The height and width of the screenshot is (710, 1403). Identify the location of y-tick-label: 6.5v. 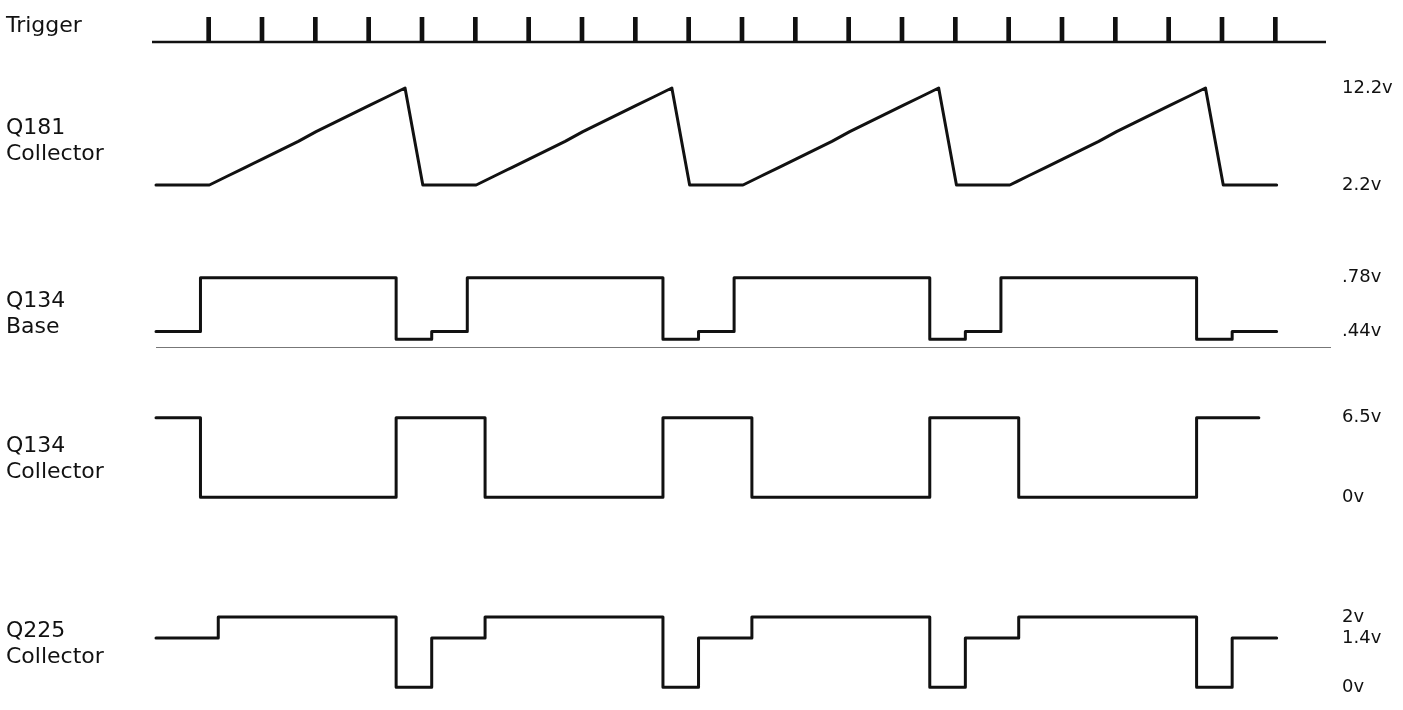
(1362, 416).